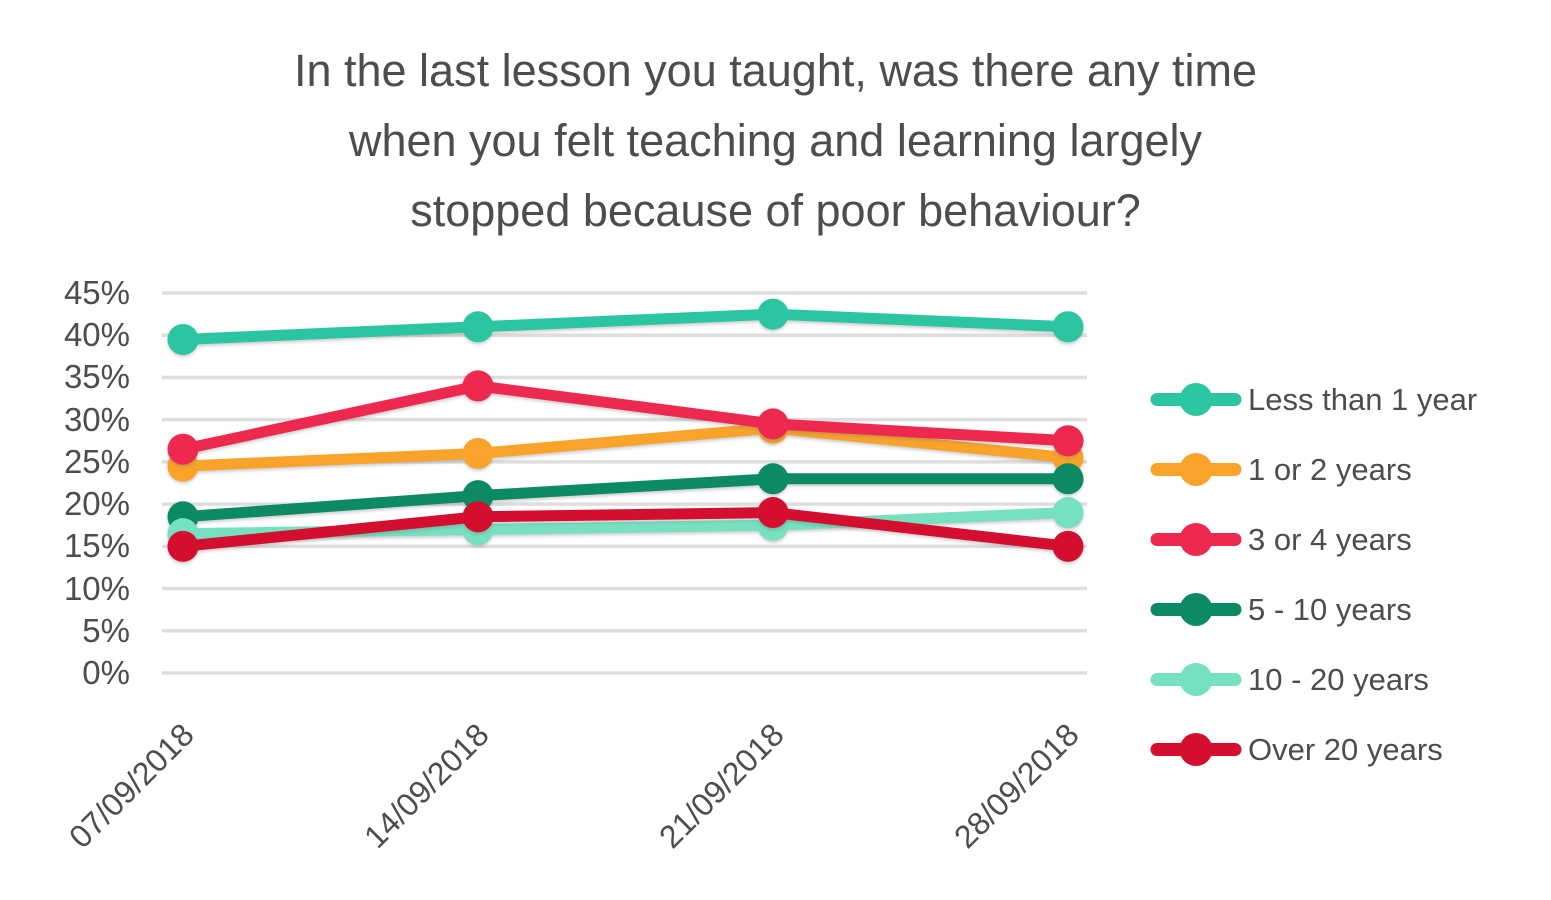  I want to click on y-tick-label-25pct: 25%, so click(96, 461).